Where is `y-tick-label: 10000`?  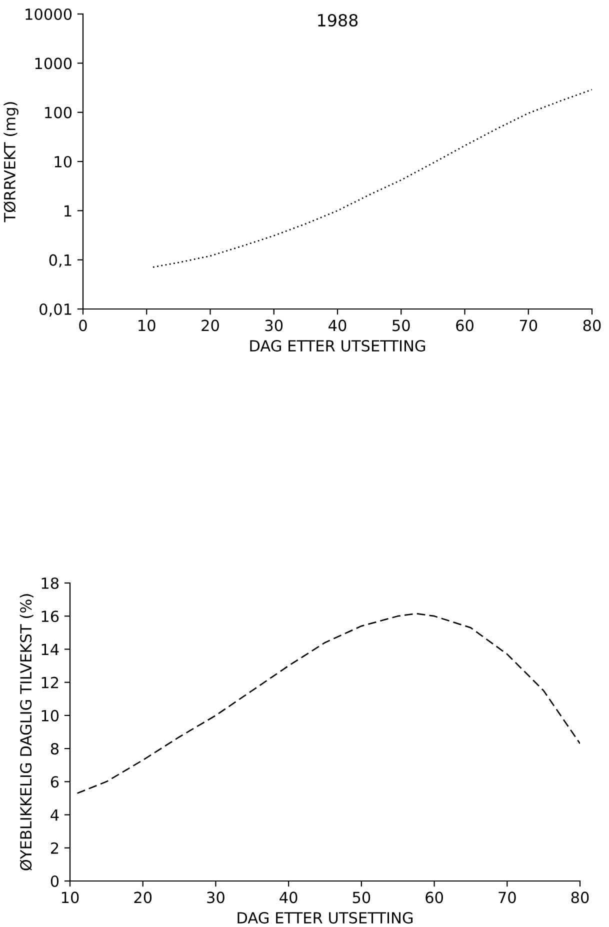
y-tick-label: 10000 is located at coordinates (49, 14).